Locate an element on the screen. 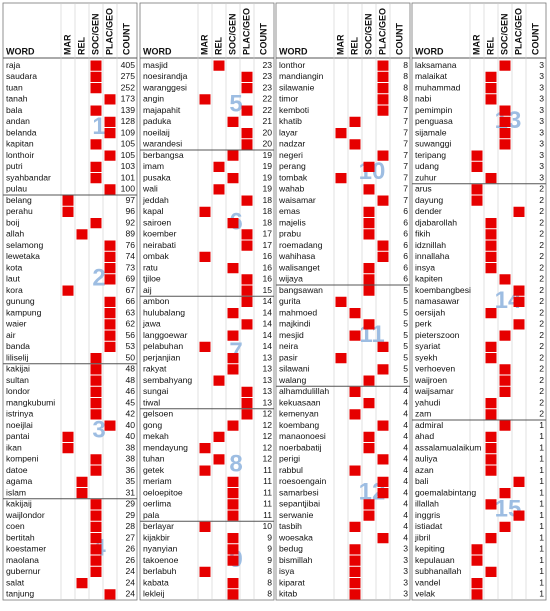 The width and height of the screenshot is (550, 611). word: maolana is located at coordinates (22, 560).